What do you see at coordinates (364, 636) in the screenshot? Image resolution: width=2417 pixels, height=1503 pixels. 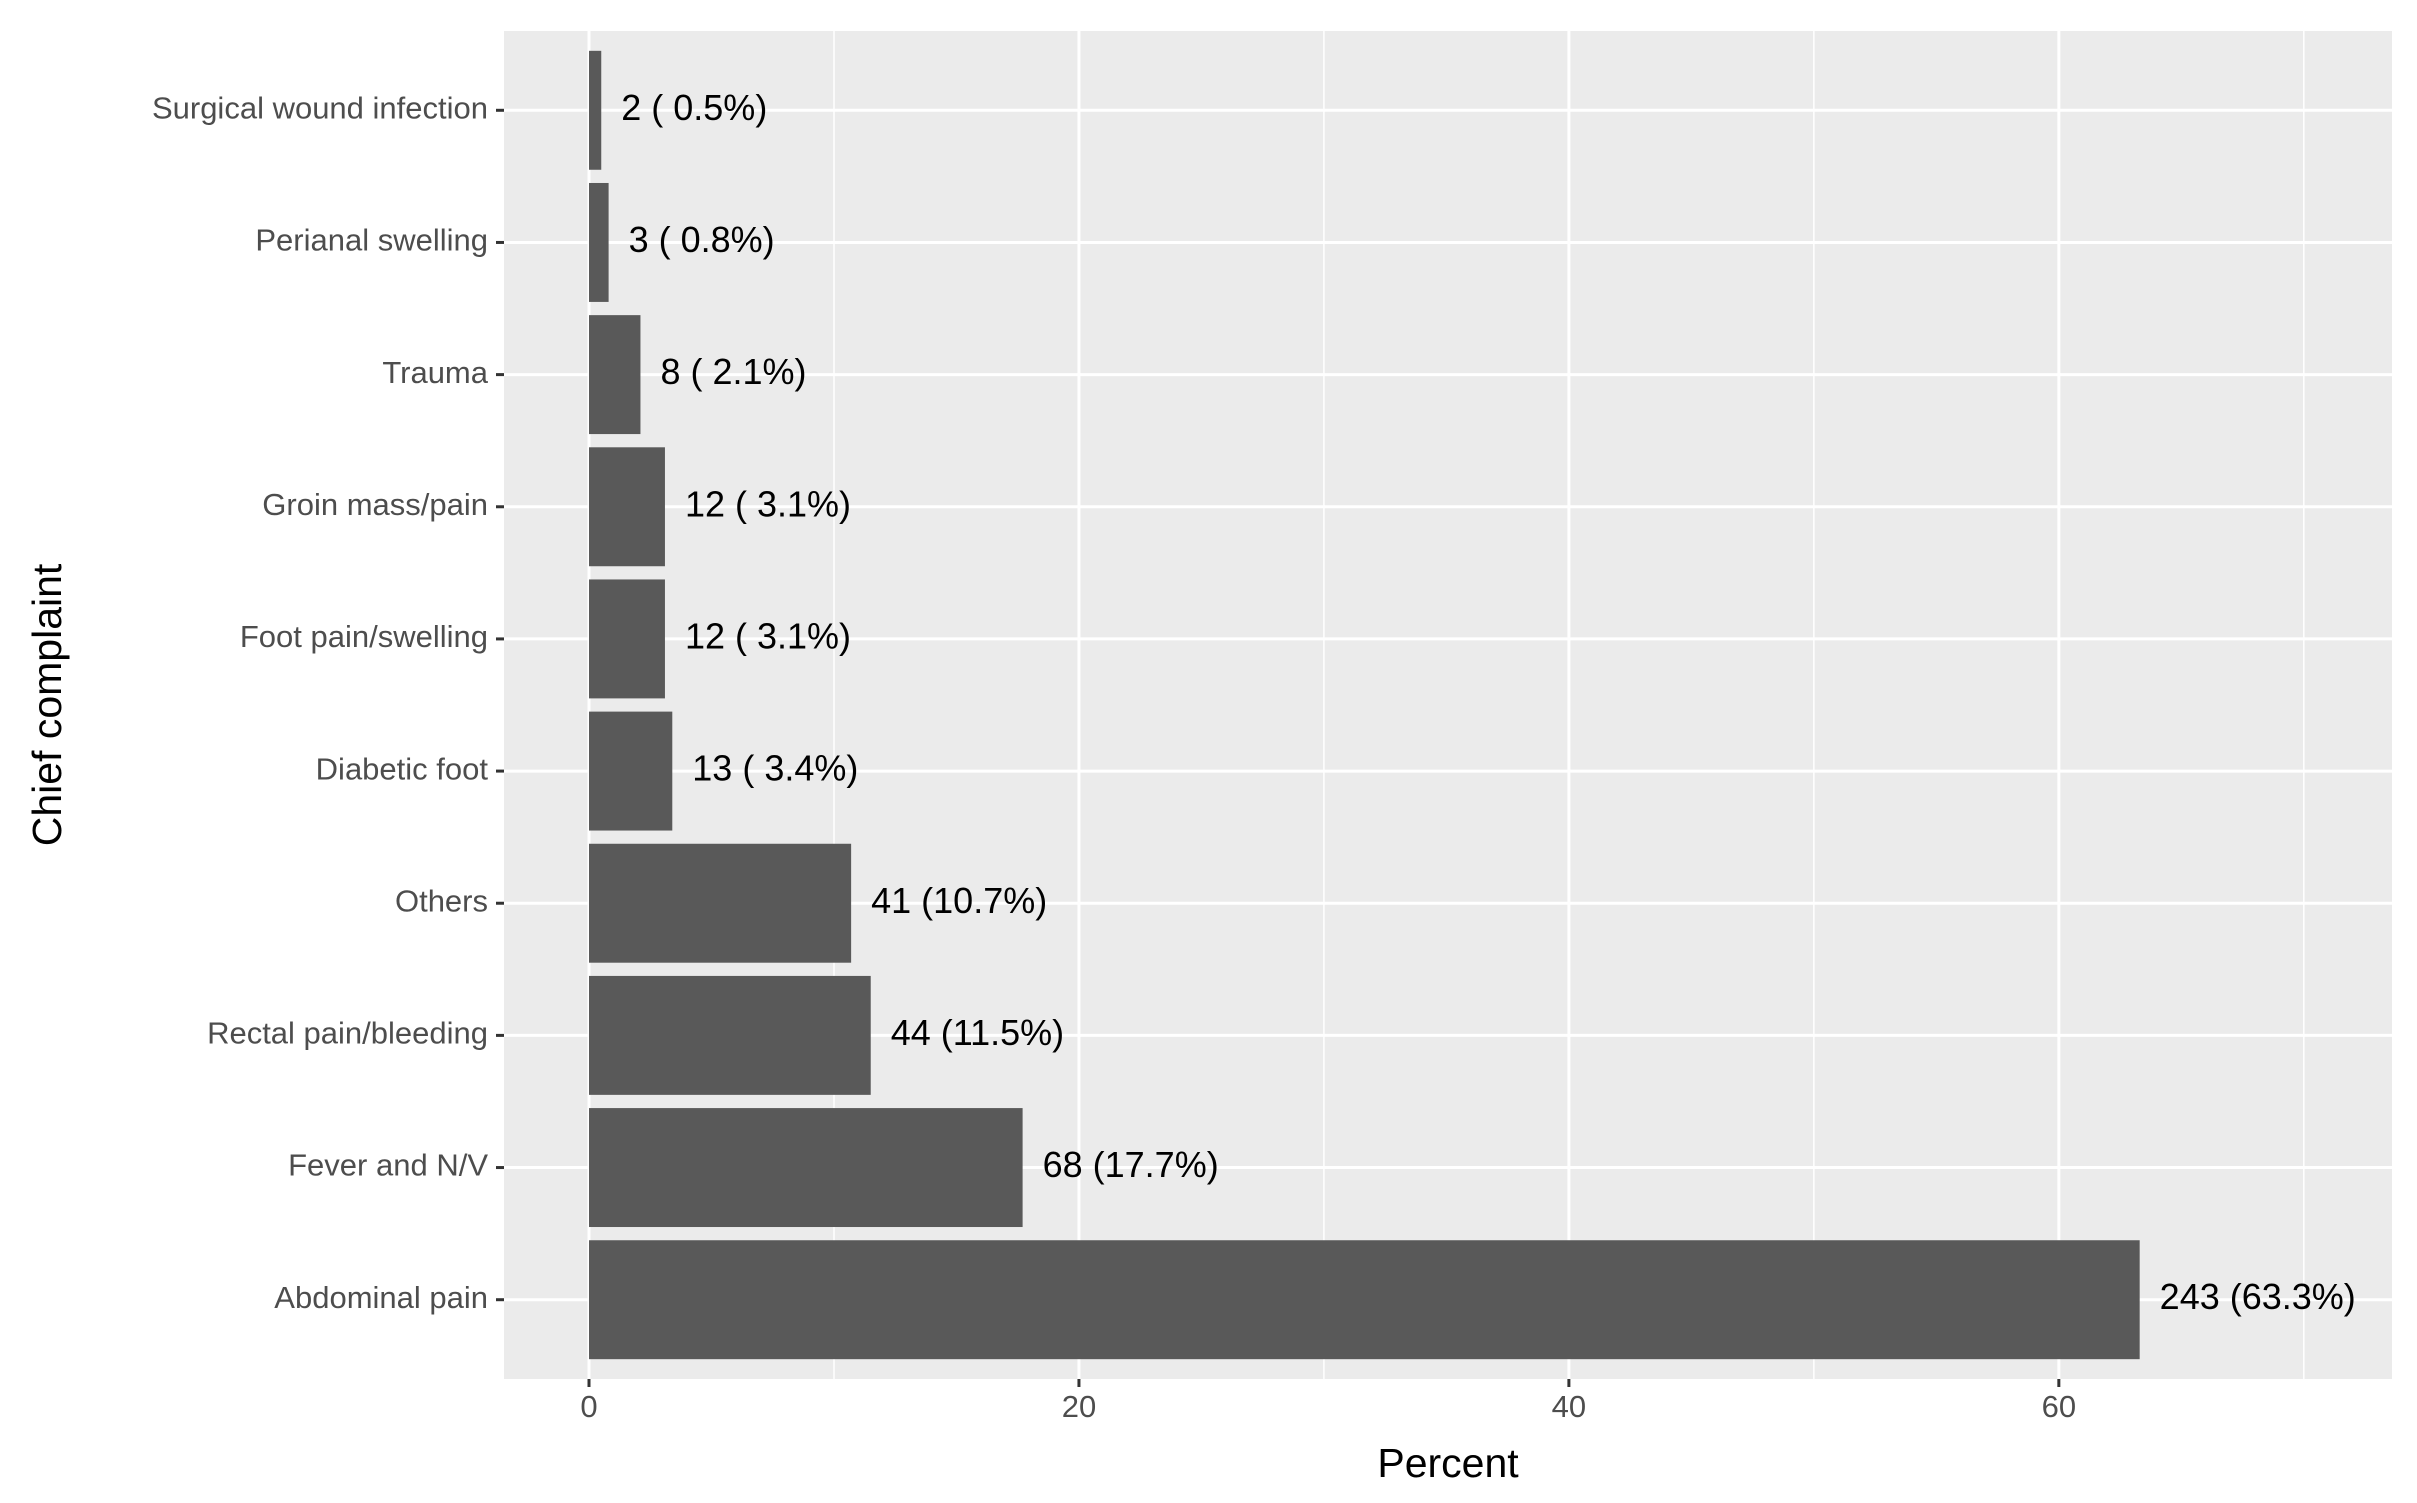 I see `y-tick-label: Foot pain/swelling` at bounding box center [364, 636].